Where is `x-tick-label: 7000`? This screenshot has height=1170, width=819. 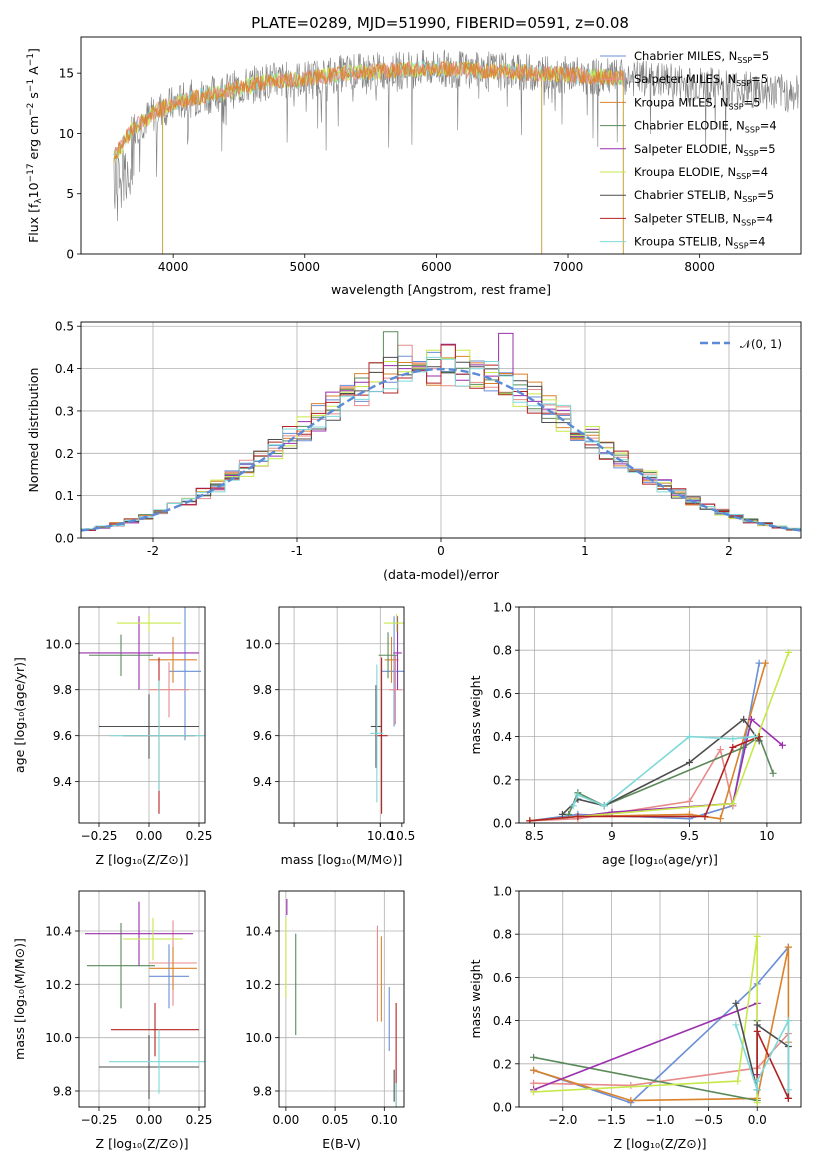 x-tick-label: 7000 is located at coordinates (568, 267).